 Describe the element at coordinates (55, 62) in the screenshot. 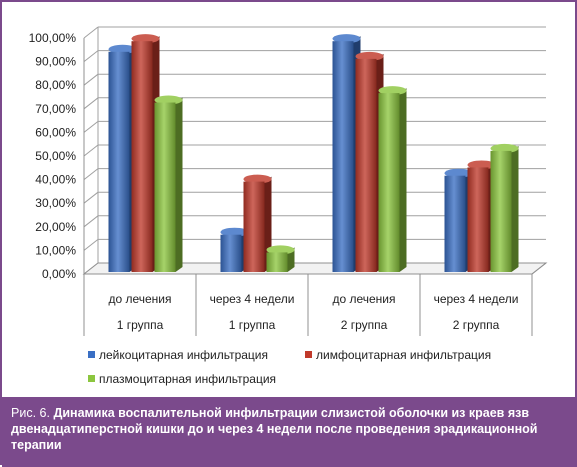

I see `y-tick-label: 90,00%` at that location.